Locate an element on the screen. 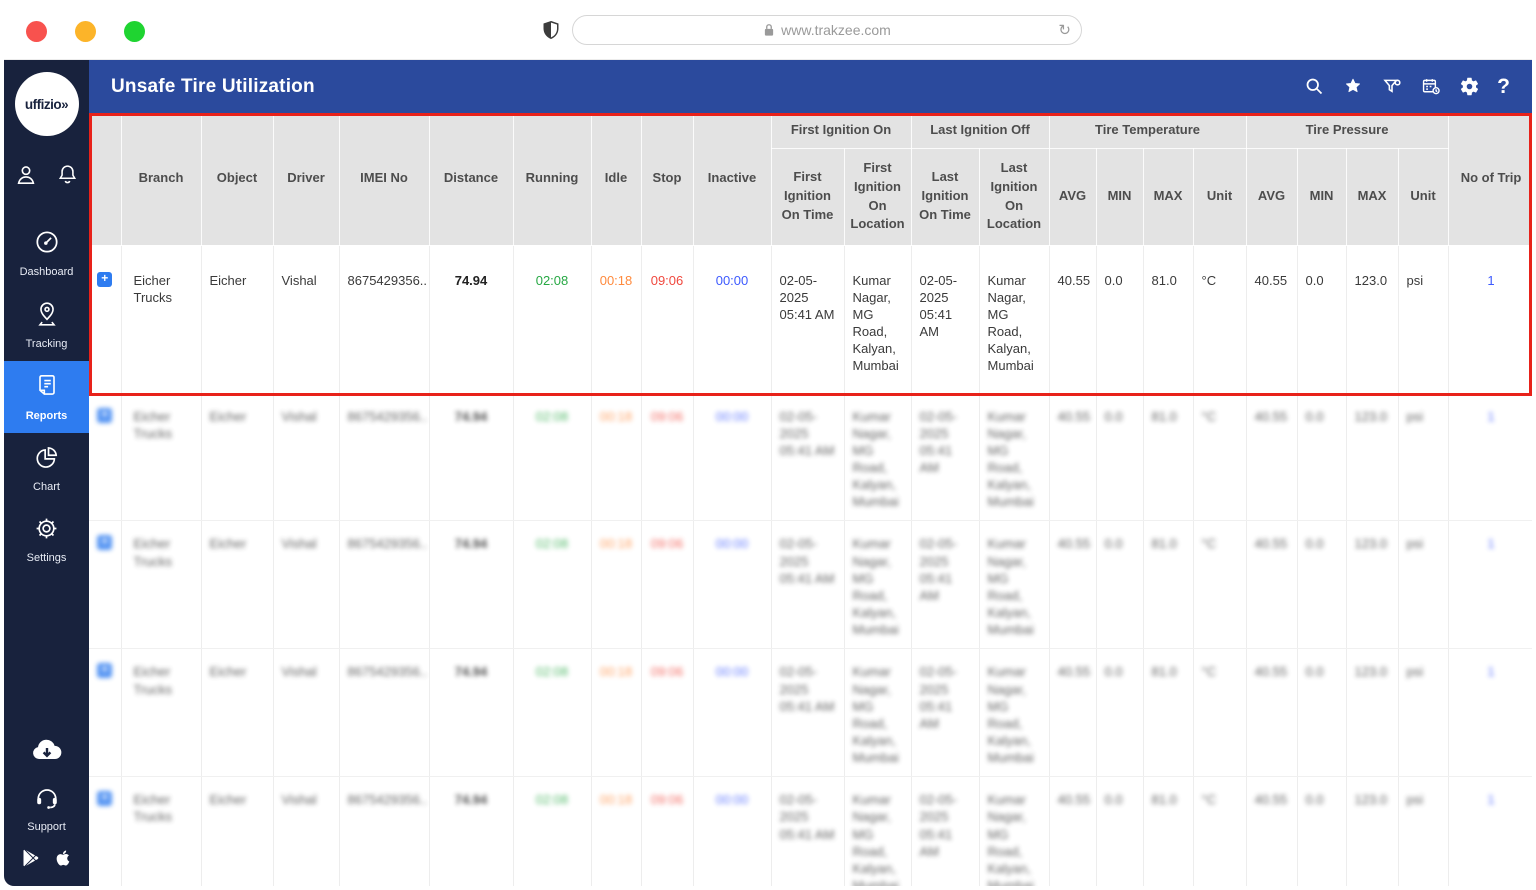  privacy-shield-icon is located at coordinates (551, 30).